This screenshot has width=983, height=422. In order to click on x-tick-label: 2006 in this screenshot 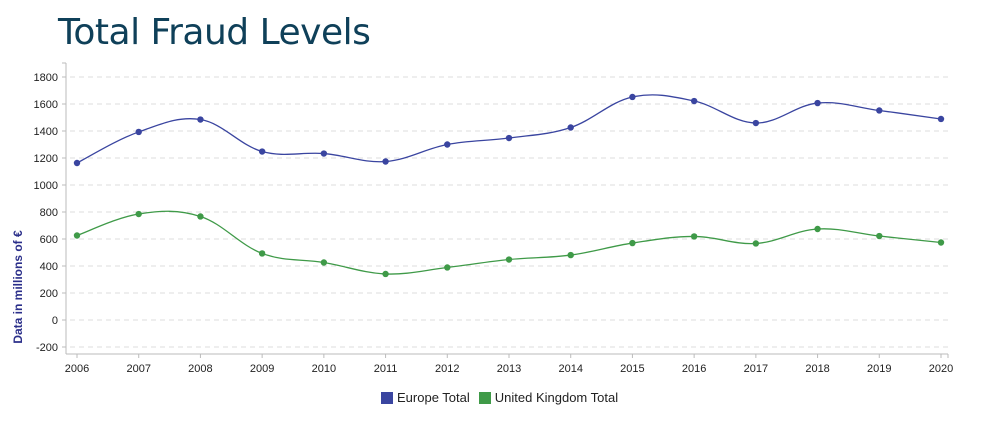, I will do `click(77, 369)`.